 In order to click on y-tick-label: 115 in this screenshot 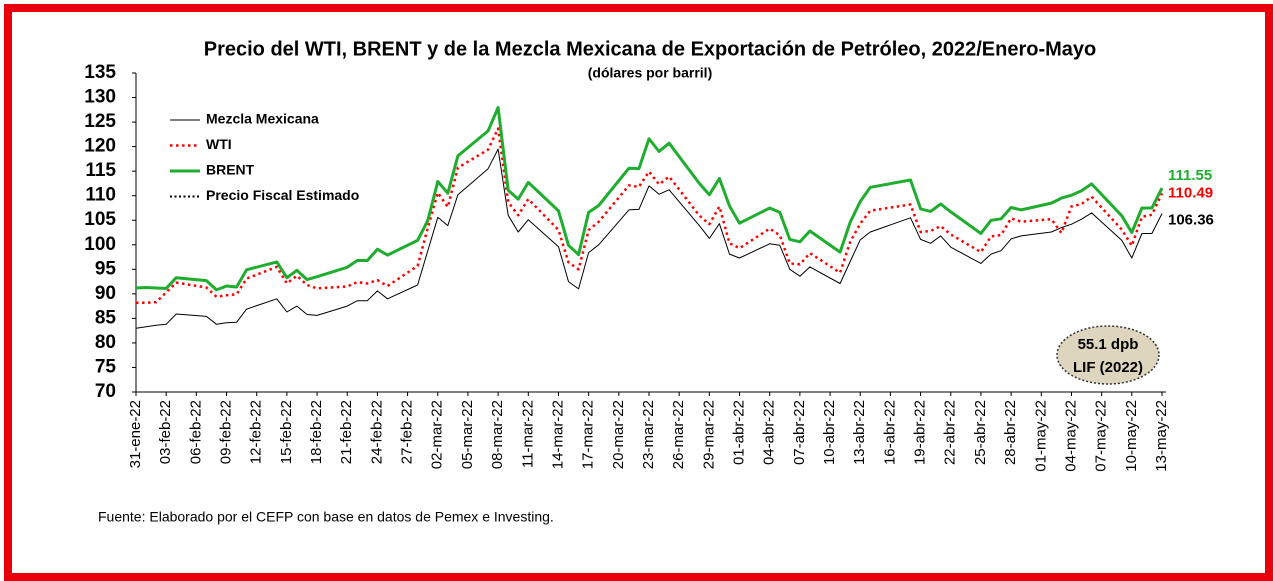, I will do `click(100, 170)`.